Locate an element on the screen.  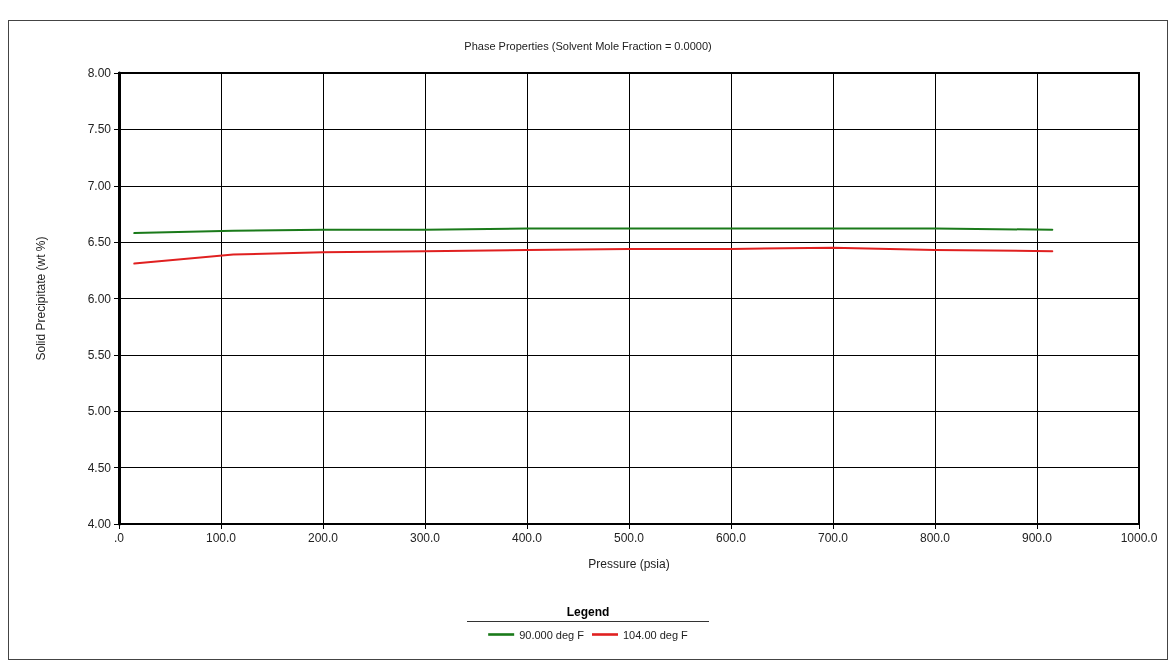
x-axis-title: Pressure (psia) is located at coordinates (629, 564).